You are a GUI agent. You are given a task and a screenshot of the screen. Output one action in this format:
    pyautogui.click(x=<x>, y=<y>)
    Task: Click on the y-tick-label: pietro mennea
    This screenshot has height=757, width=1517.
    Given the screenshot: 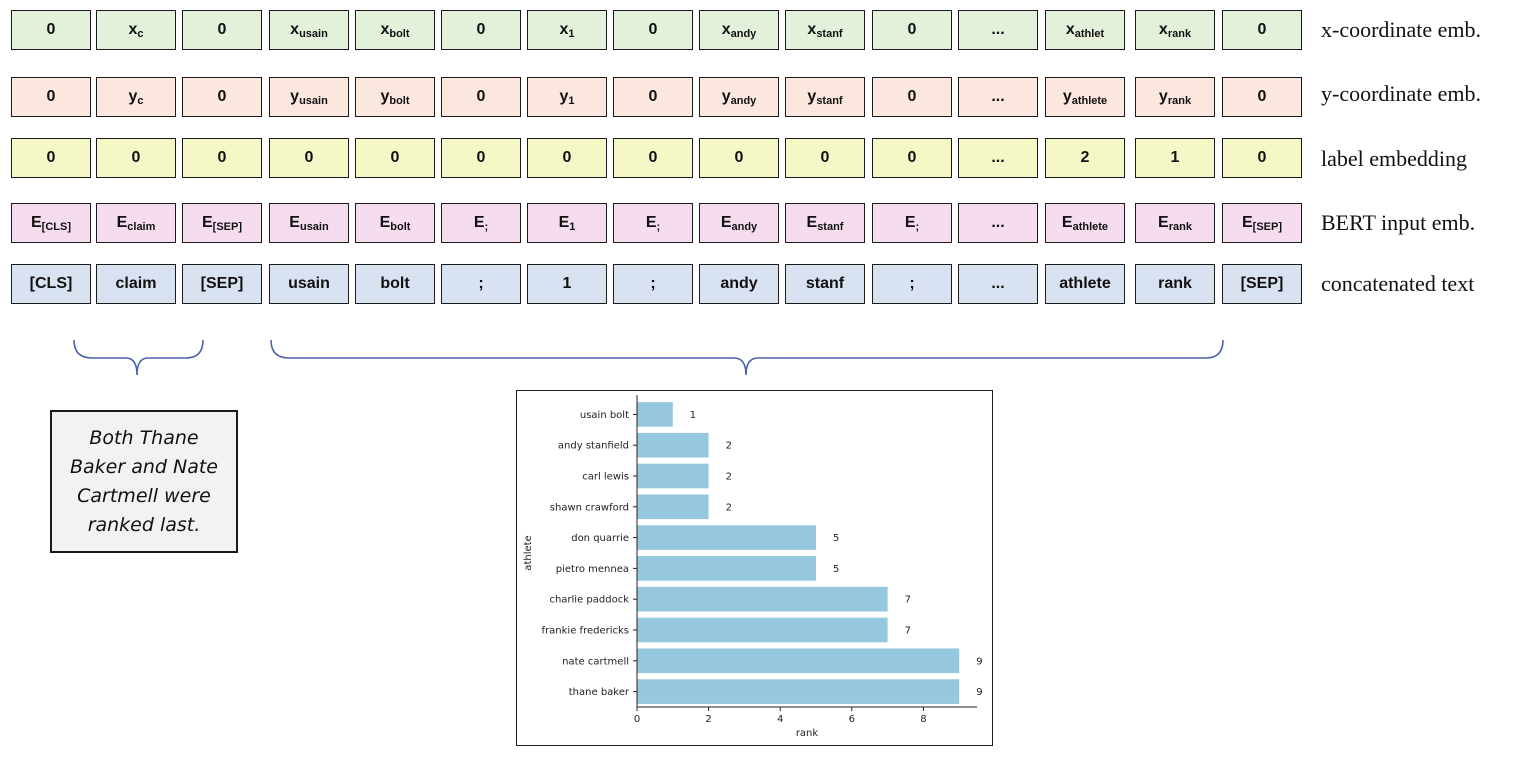 What is the action you would take?
    pyautogui.click(x=592, y=569)
    